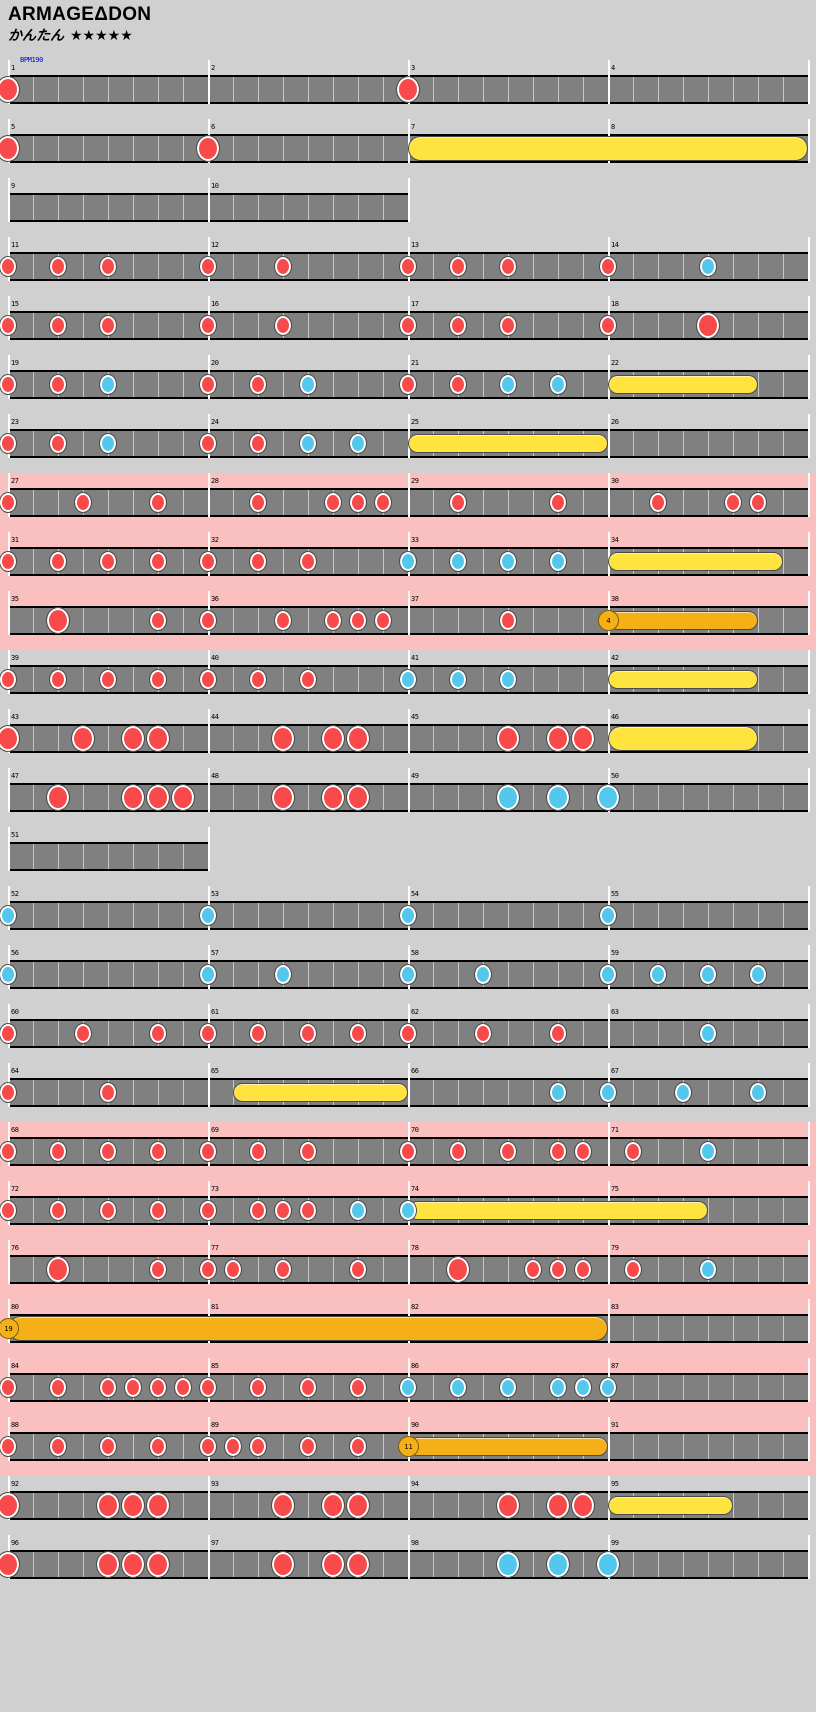  Describe the element at coordinates (15, 1189) in the screenshot. I see `measure-number: 72` at that location.